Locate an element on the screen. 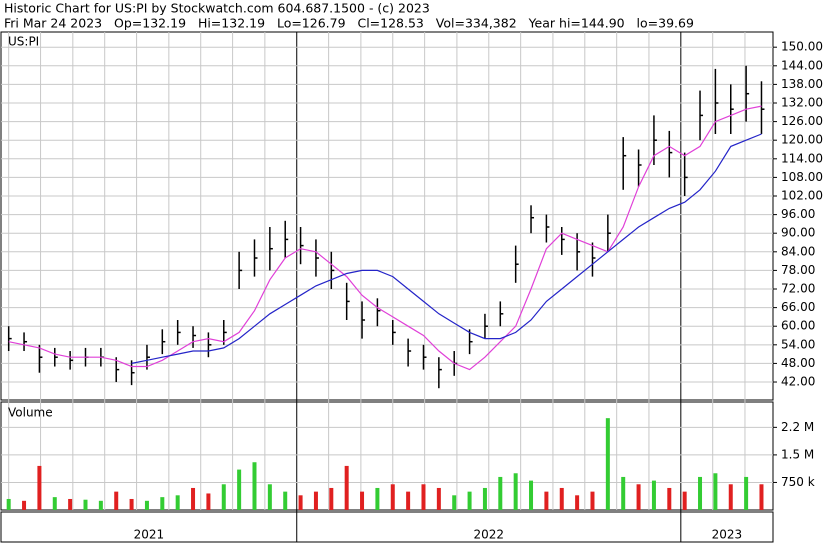 The width and height of the screenshot is (830, 543). y-tick-label: 84.00 is located at coordinates (798, 251).